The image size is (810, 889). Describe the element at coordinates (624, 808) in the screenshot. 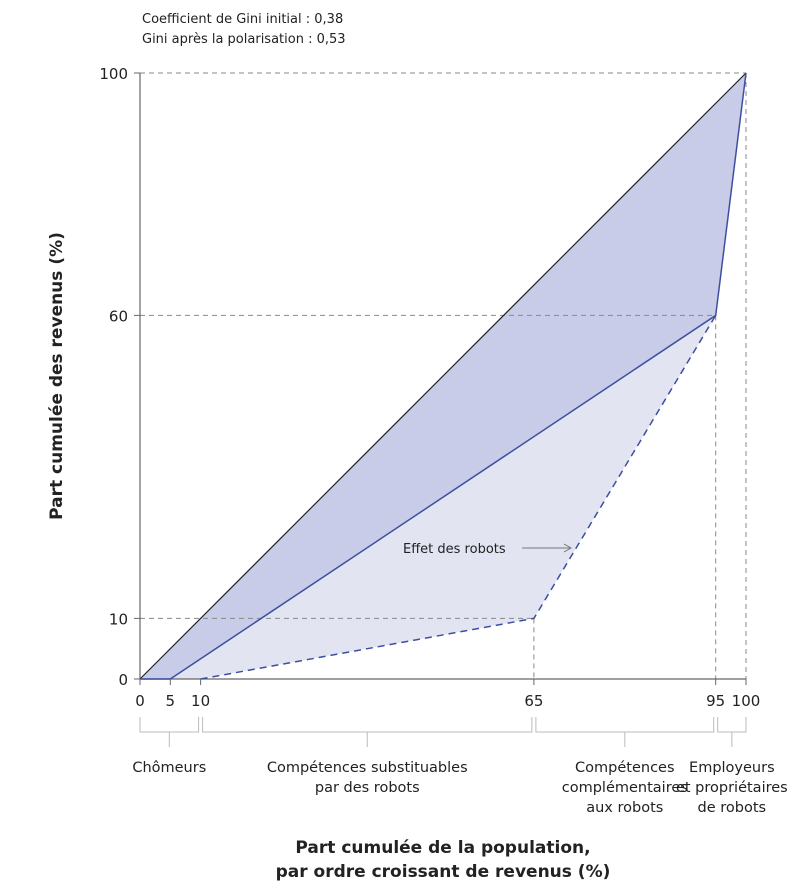

I see `group-label: aux robots` at that location.